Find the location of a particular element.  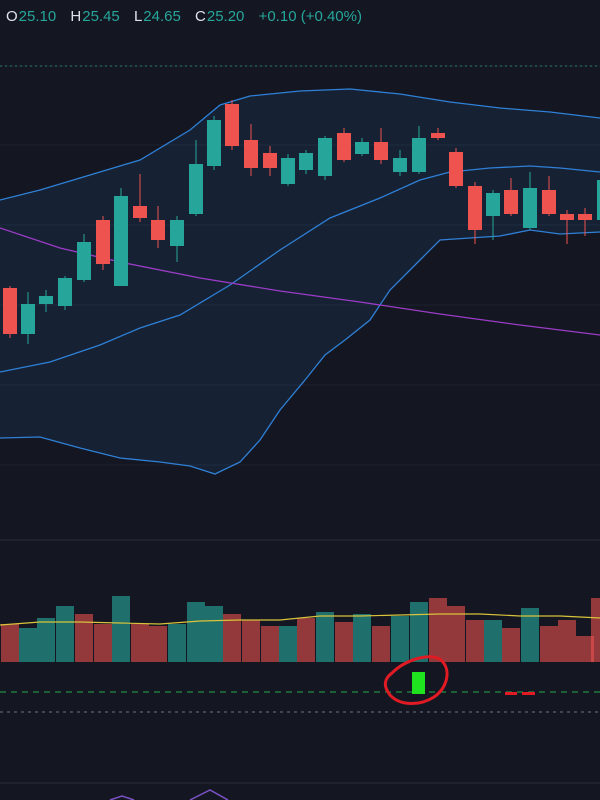

low-label: L is located at coordinates (138, 16).